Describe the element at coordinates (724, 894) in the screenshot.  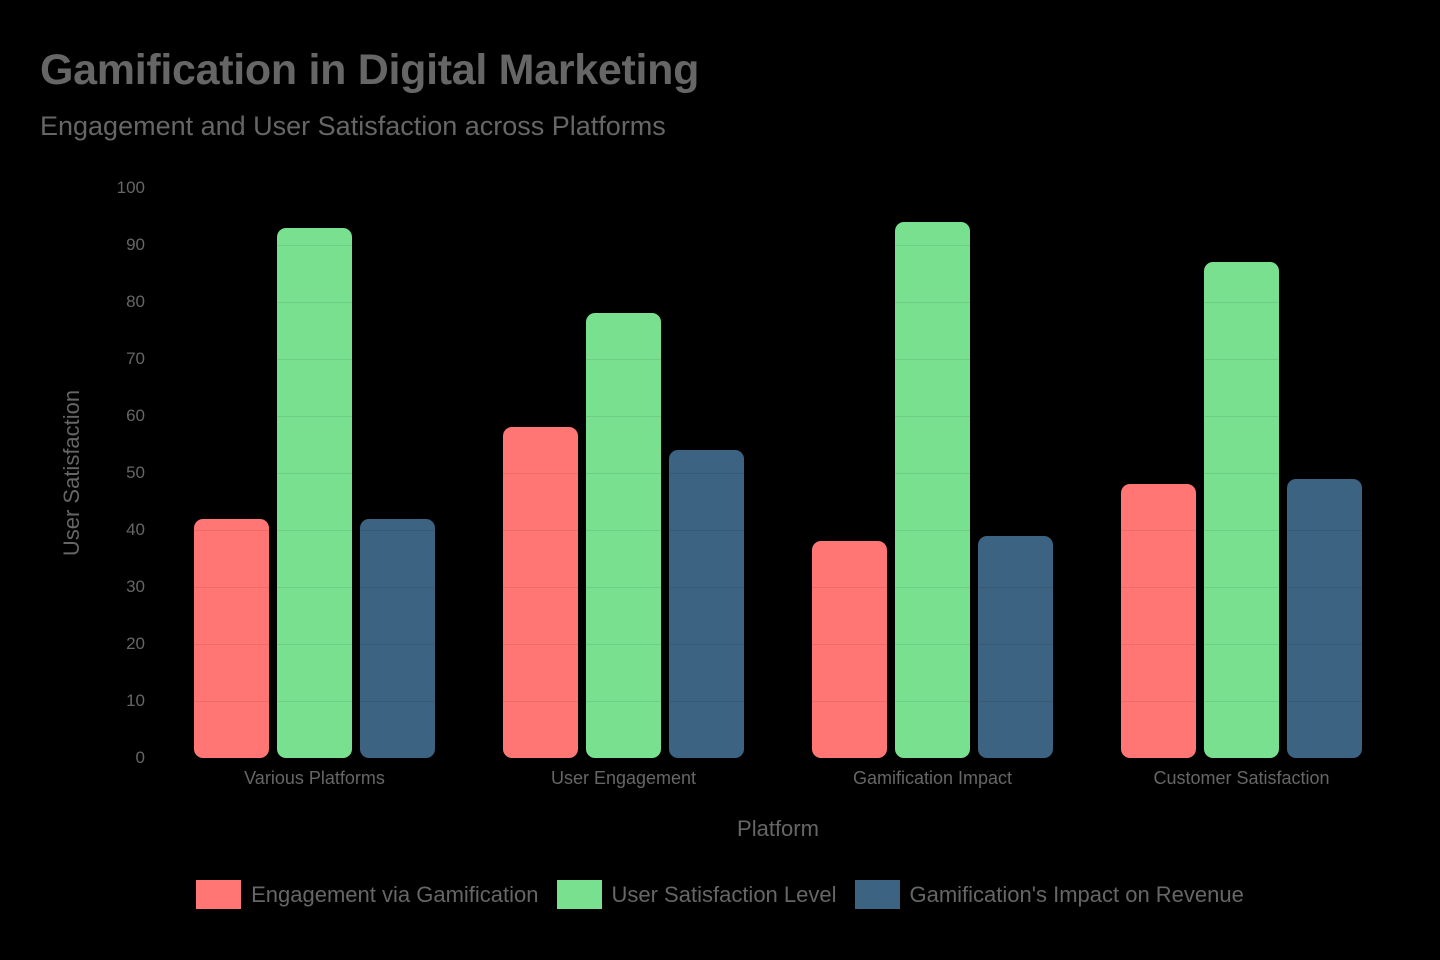
I see `legend-label: User Satisfaction Level` at that location.